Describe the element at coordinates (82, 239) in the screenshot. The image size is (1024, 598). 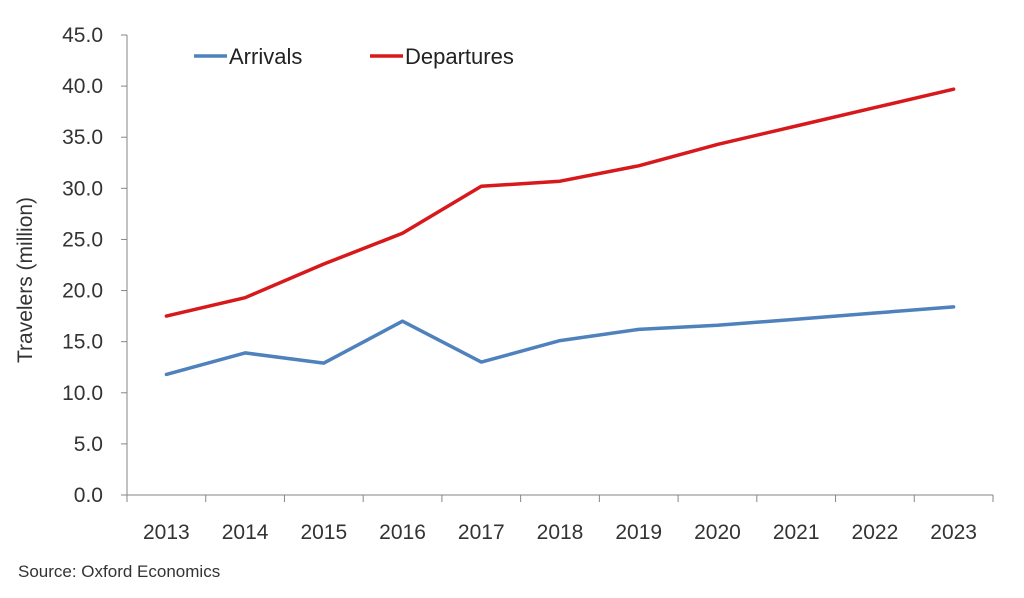
I see `y-tick-label: 25.0` at that location.